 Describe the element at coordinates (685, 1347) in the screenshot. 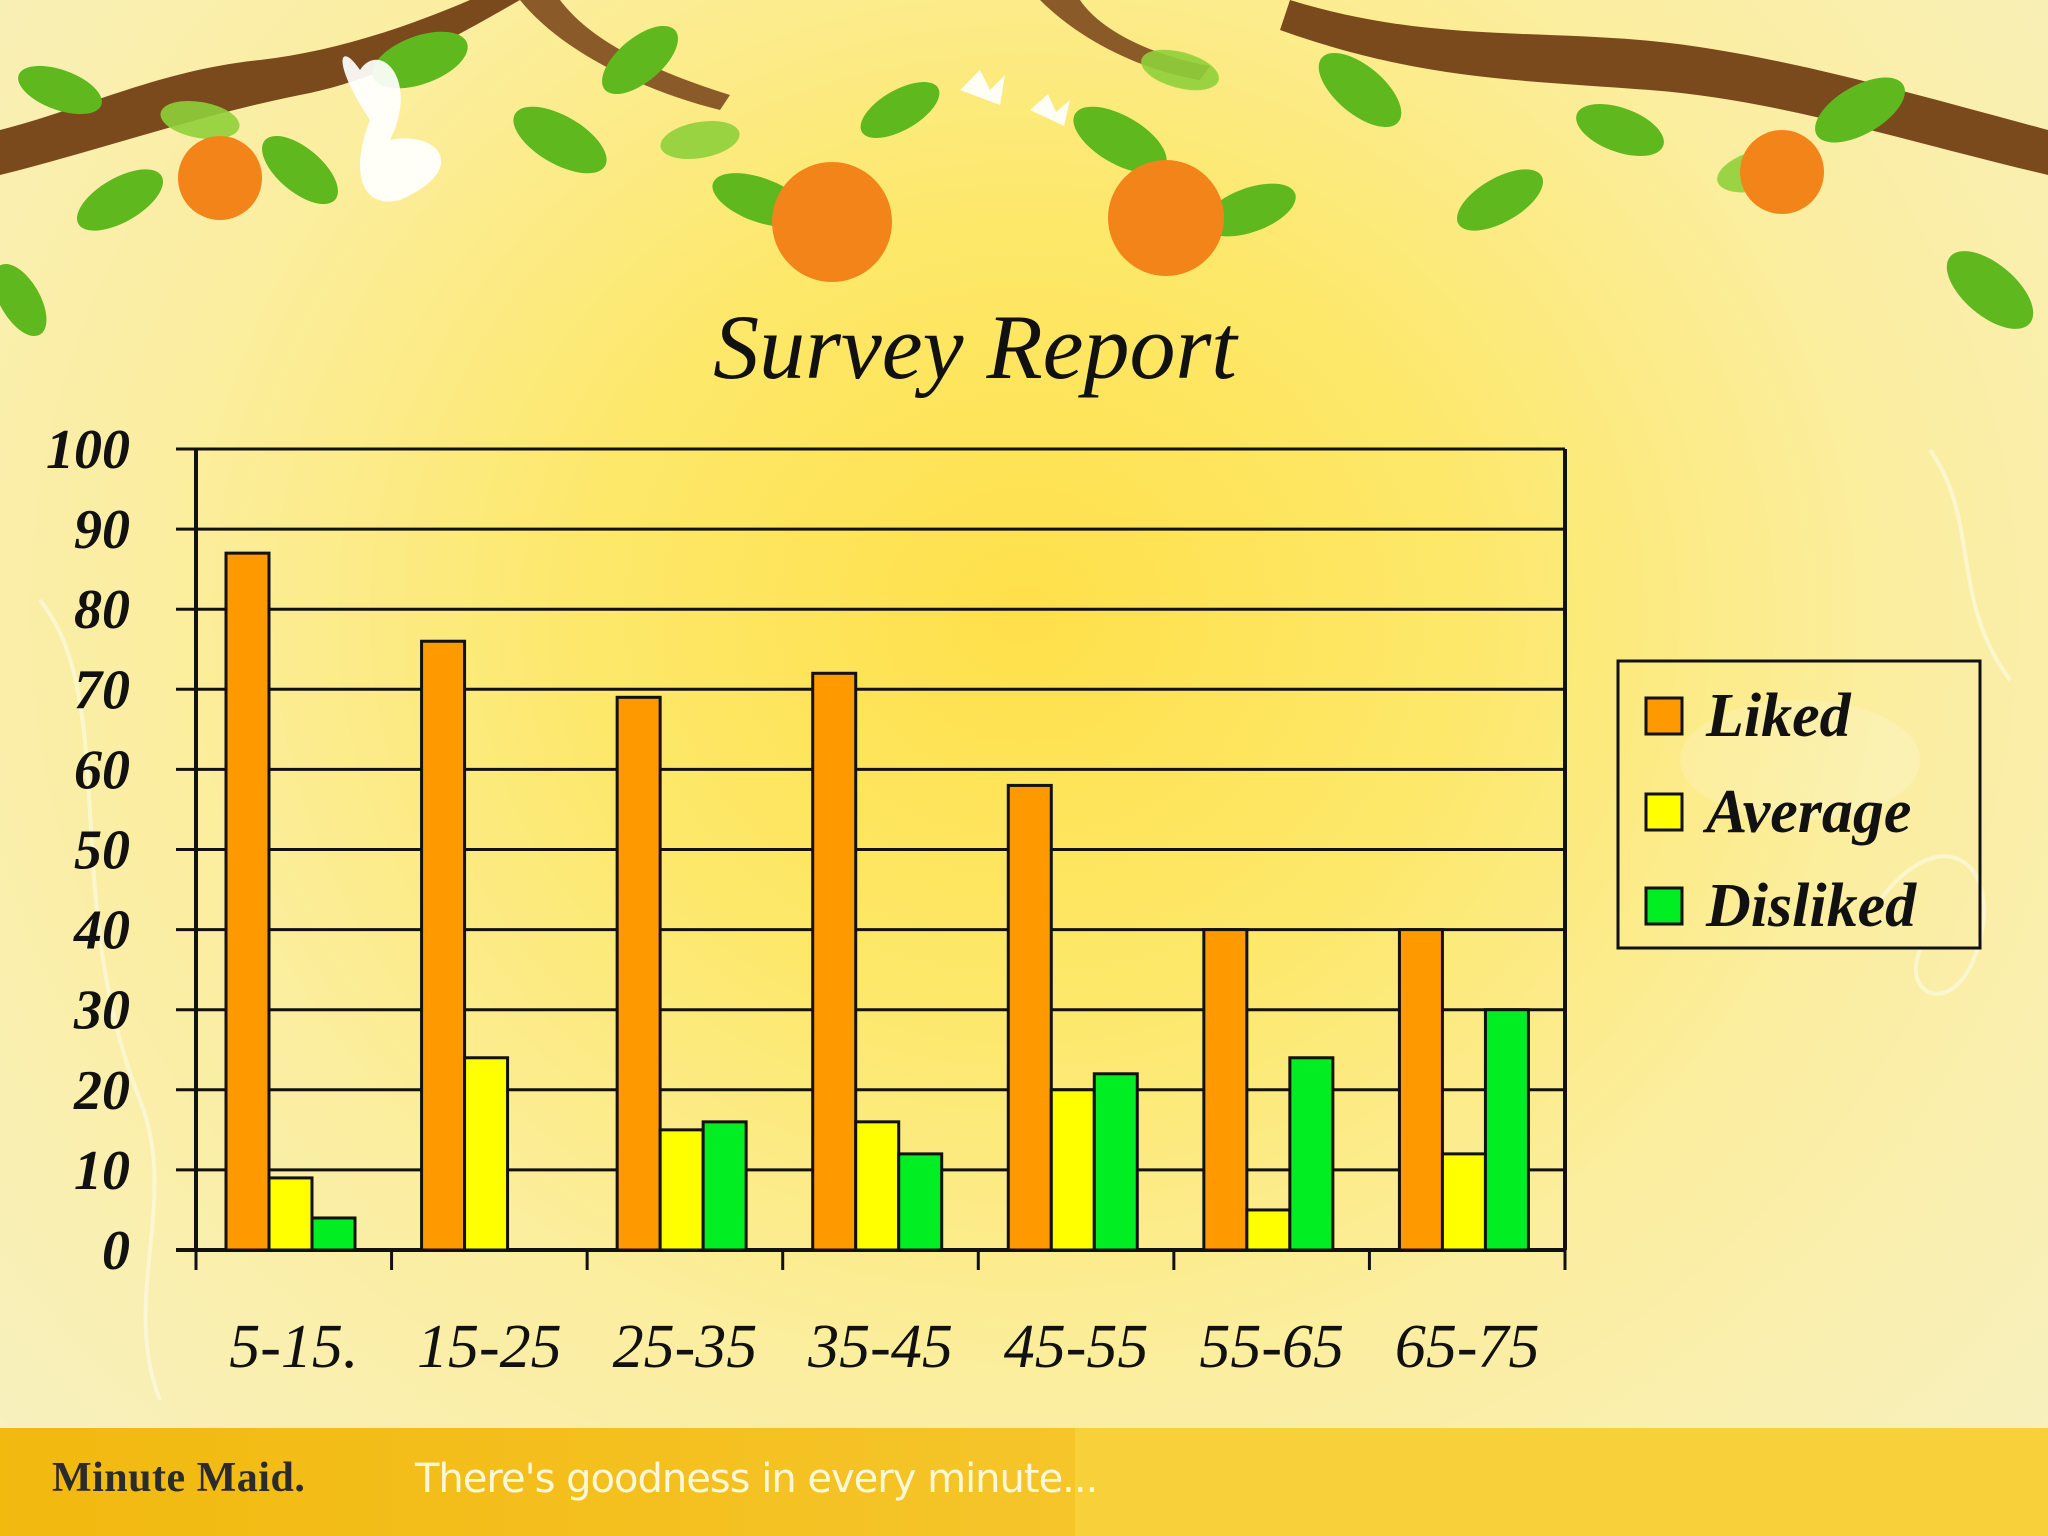

I see `x-tick-label: 25-35` at that location.